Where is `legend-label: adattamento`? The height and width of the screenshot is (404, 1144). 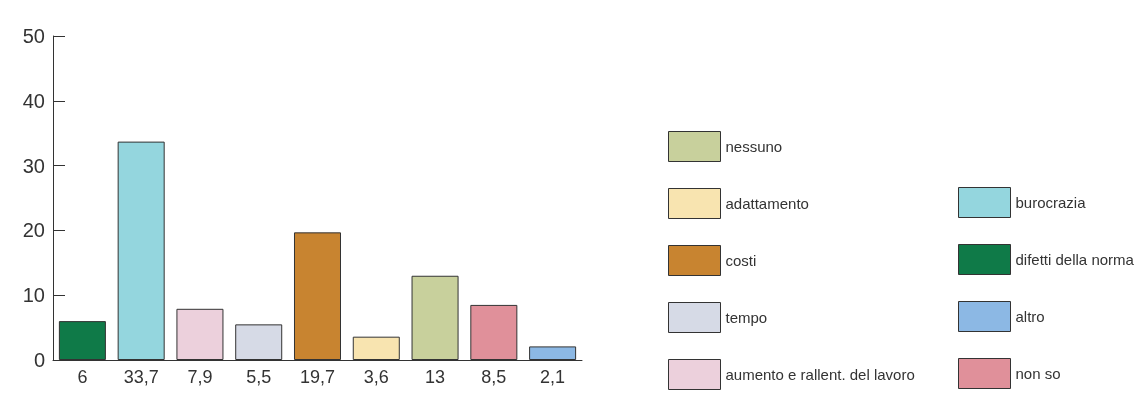
legend-label: adattamento is located at coordinates (767, 203).